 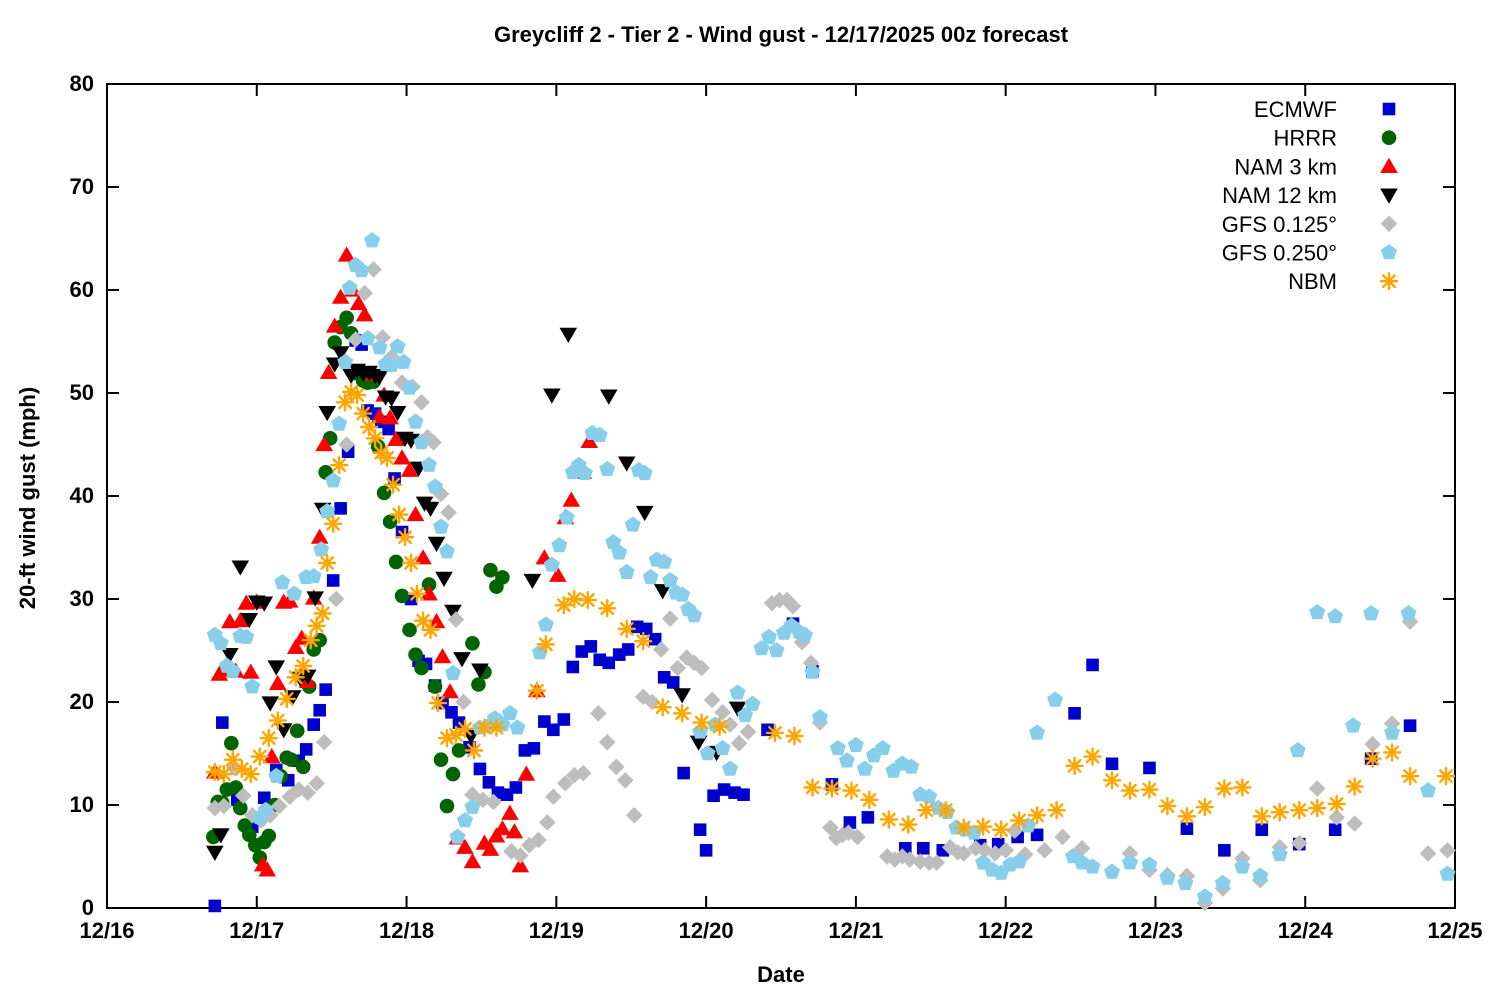 What do you see at coordinates (82, 701) in the screenshot?
I see `y-tick-label: 20` at bounding box center [82, 701].